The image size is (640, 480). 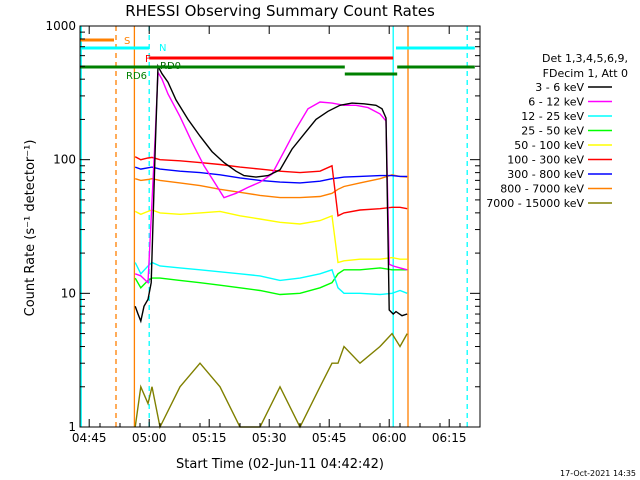 I want to click on x-tick-label-2: 05:15, so click(x=209, y=438).